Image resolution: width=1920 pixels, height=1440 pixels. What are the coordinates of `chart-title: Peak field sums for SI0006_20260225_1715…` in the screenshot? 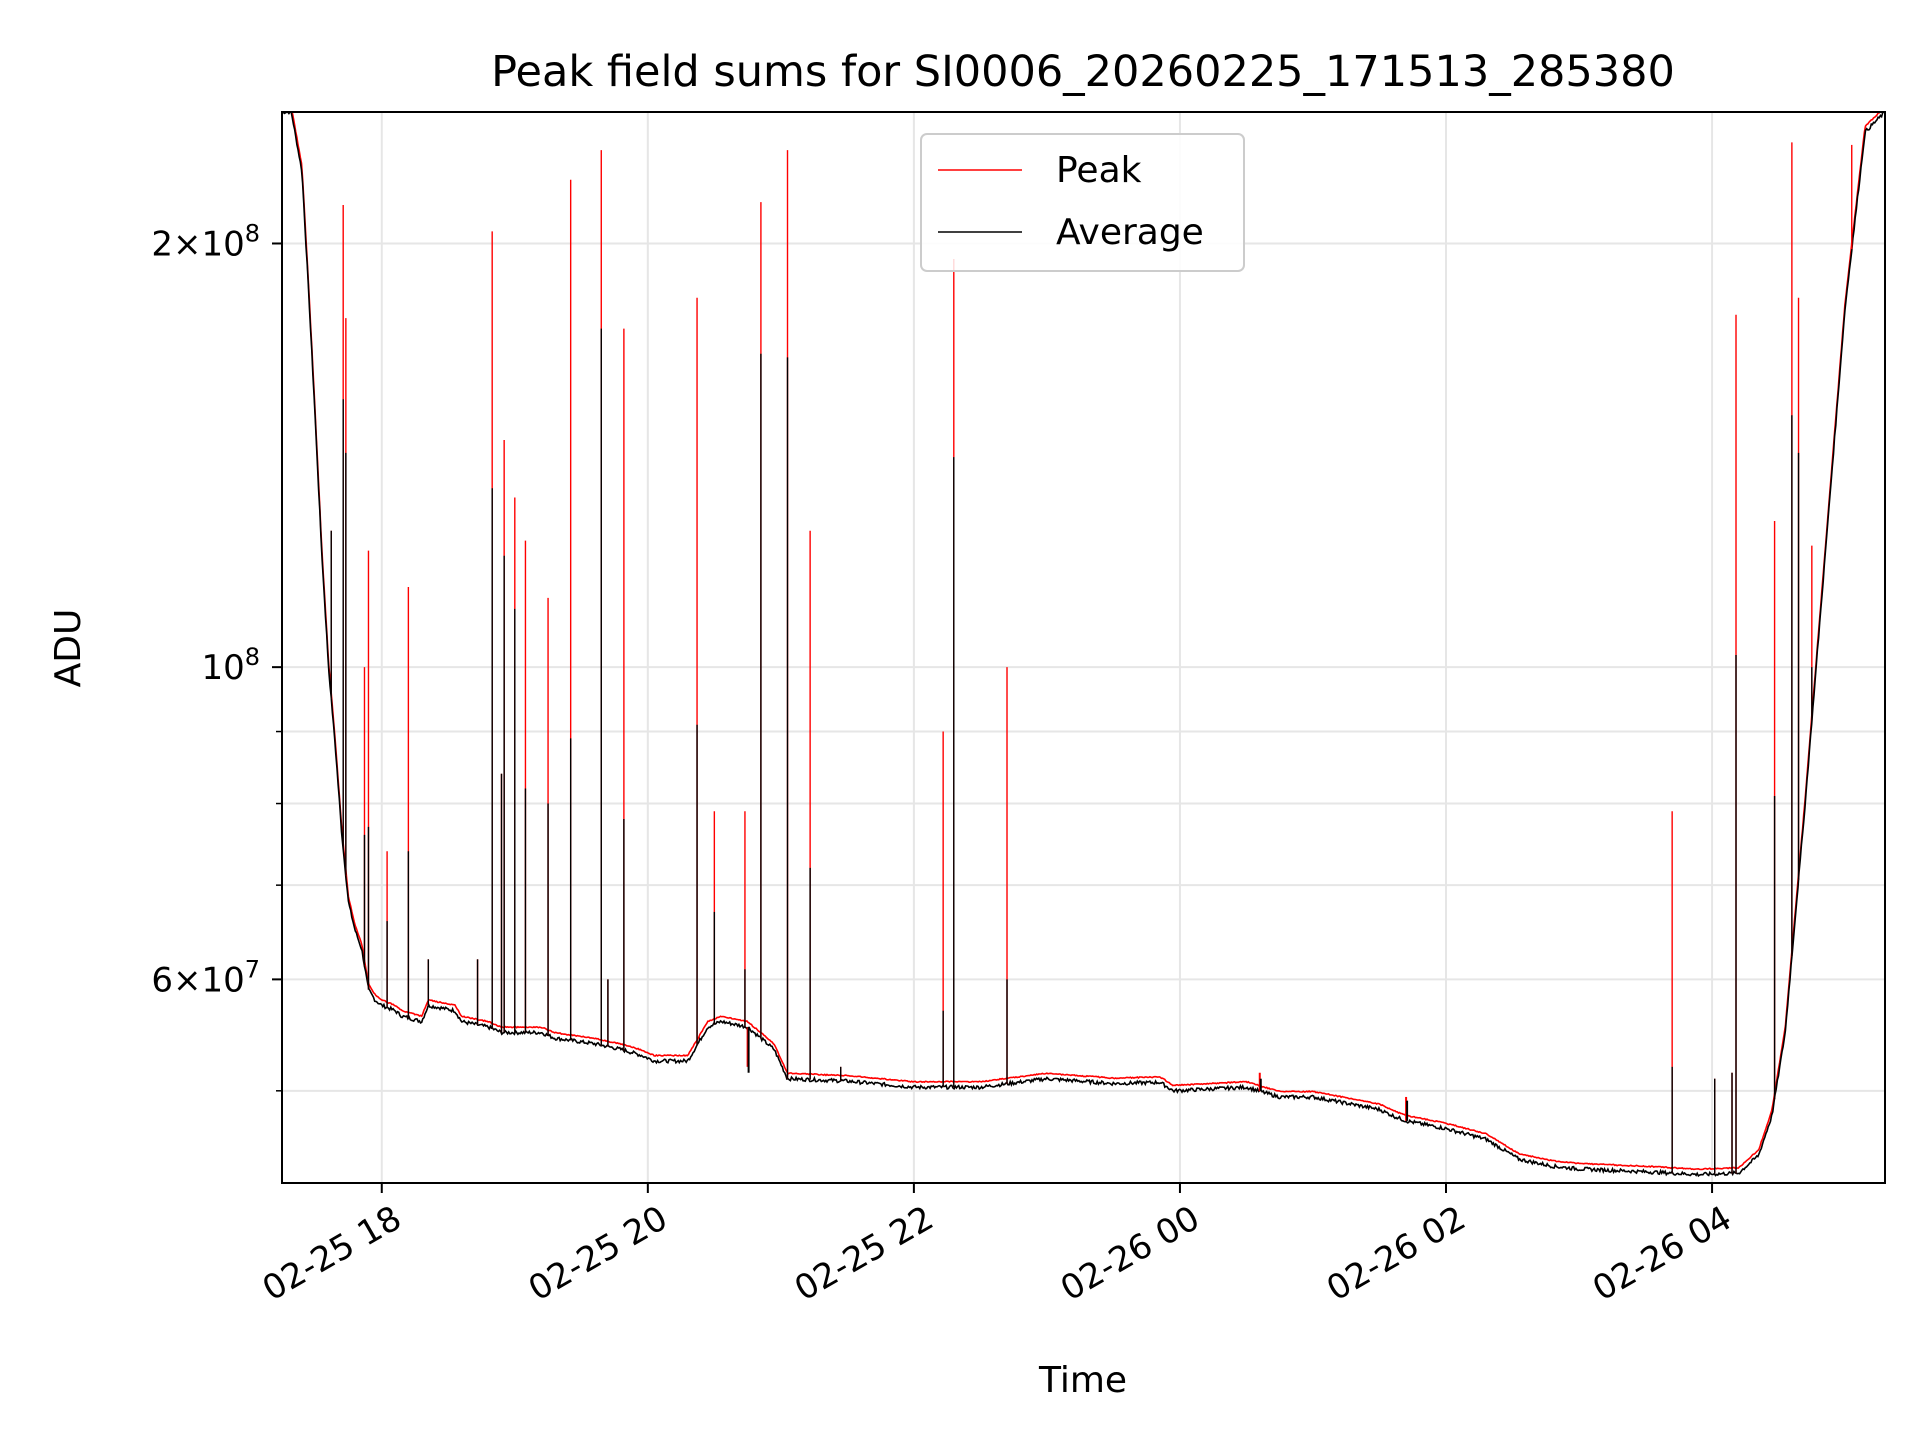 It's located at (1083, 72).